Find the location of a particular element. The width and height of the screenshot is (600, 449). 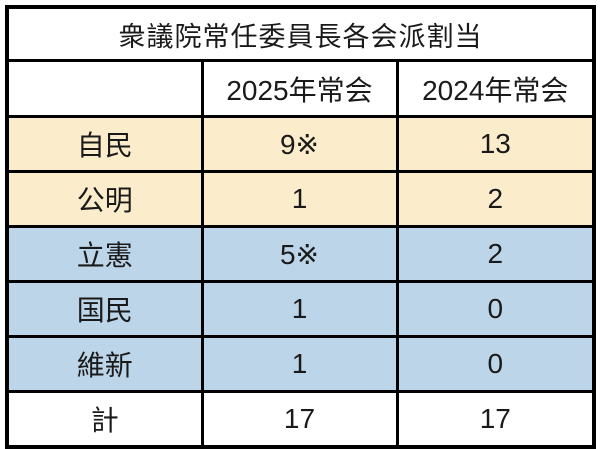

cell-rikken-2025: 5※ is located at coordinates (299, 254).